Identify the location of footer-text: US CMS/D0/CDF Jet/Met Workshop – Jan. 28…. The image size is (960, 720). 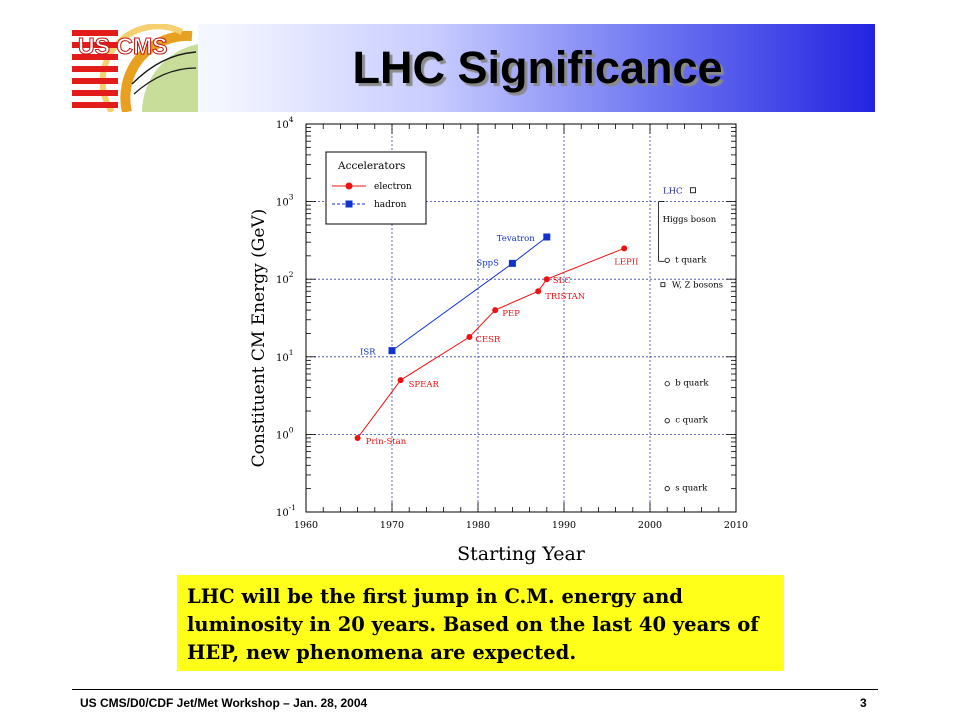
(224, 703).